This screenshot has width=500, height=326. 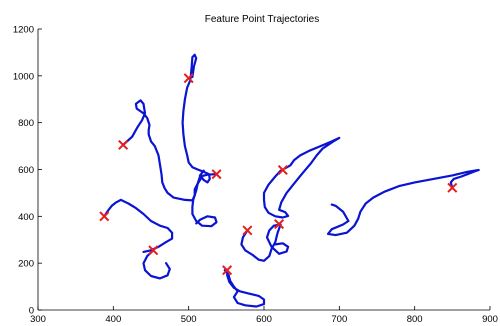 I want to click on x-tick-label: 400, so click(x=113, y=319).